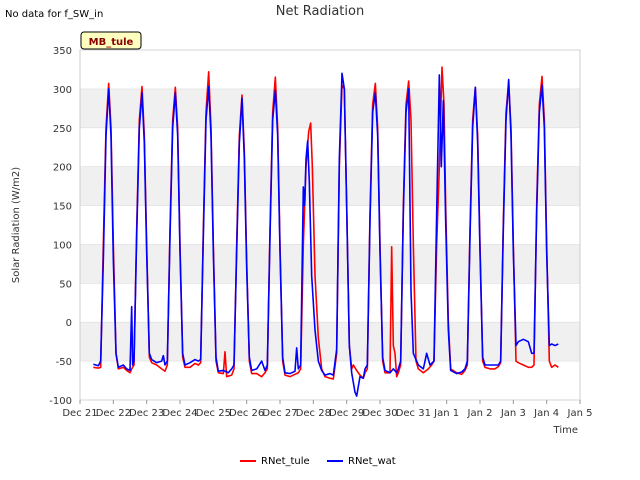 Image resolution: width=640 pixels, height=480 pixels. Describe the element at coordinates (580, 413) in the screenshot. I see `x-tick-label: Jan 5` at that location.